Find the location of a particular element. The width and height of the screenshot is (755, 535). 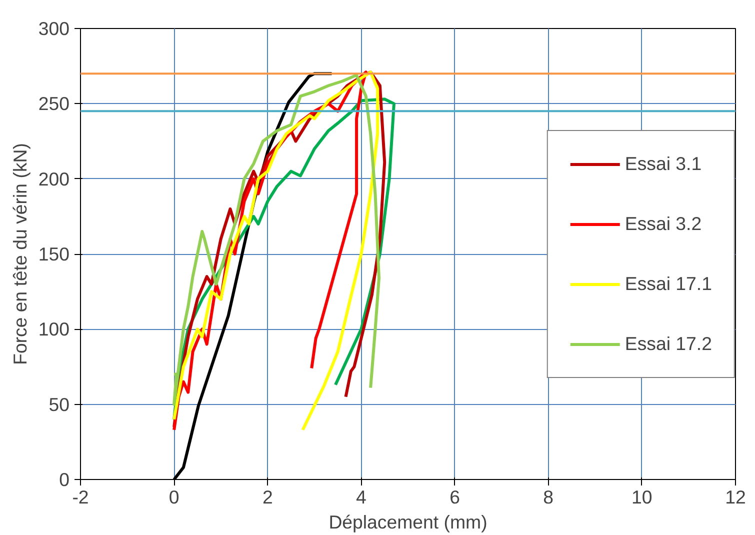

legend-label: Essai 3.2 is located at coordinates (663, 223).